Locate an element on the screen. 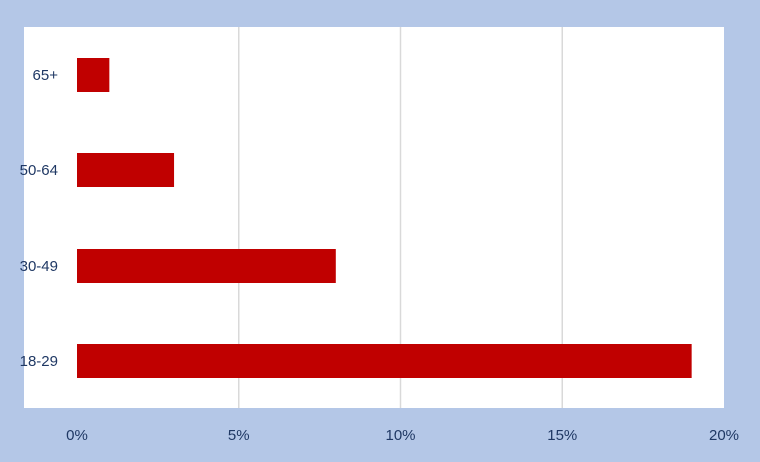  category-axis-labels: 18-29 30-49 50-64 65+ is located at coordinates (39, 218).